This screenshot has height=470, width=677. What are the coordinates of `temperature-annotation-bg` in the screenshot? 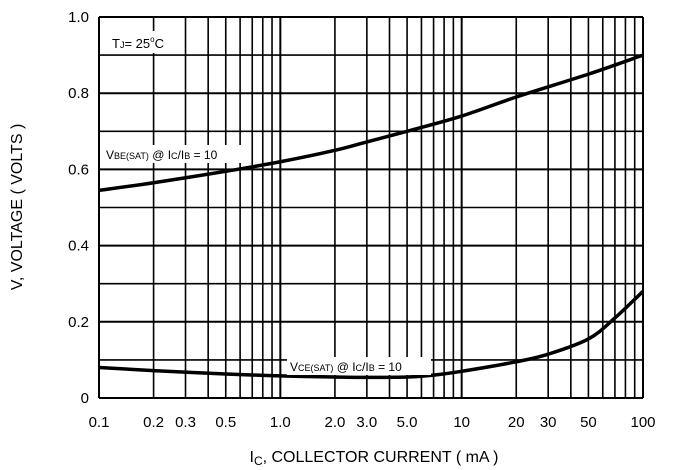 It's located at (145, 42).